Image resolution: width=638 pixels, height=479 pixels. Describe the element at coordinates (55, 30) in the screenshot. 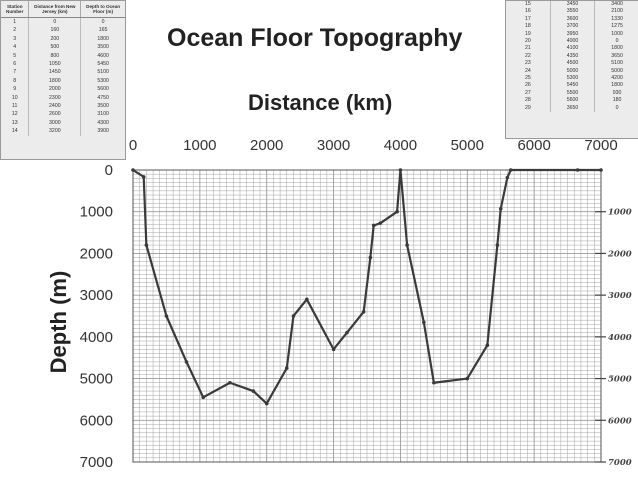

I see `table-cell: 160` at that location.